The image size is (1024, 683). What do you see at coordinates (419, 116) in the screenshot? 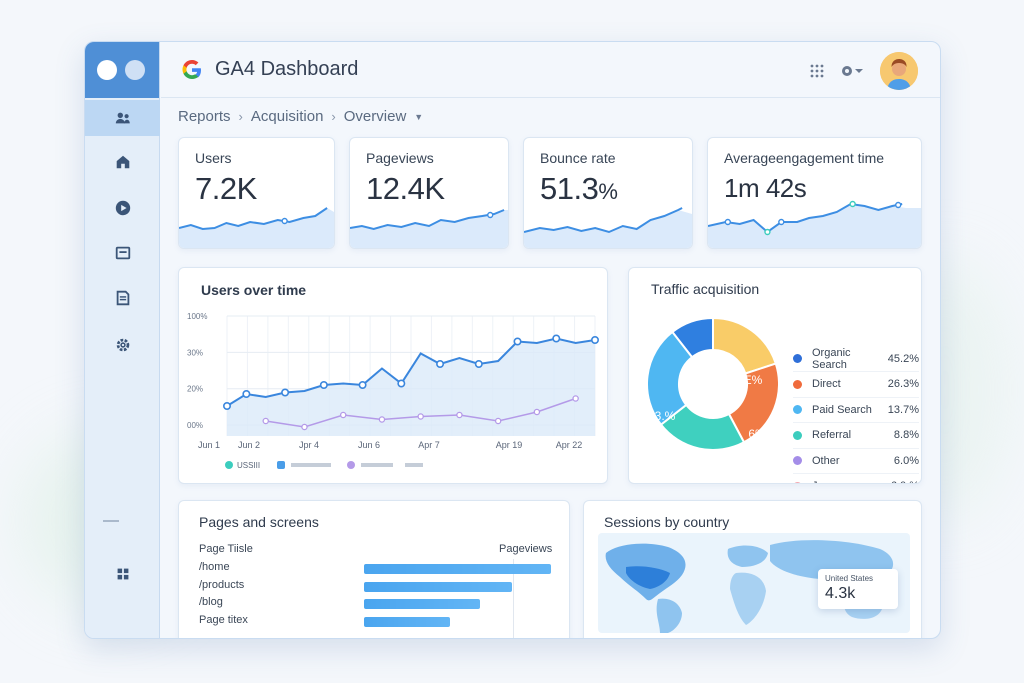
I see `caret-down-icon: ▼` at bounding box center [419, 116].